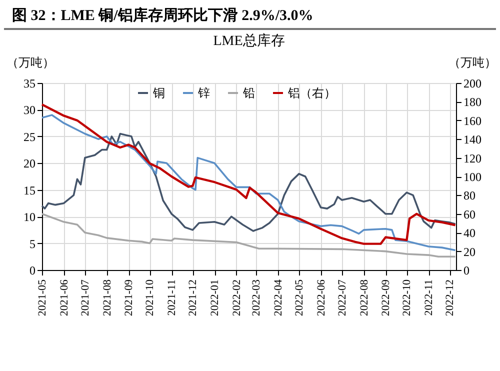 The image size is (500, 371). I want to click on legend-label: 锌, so click(203, 93).